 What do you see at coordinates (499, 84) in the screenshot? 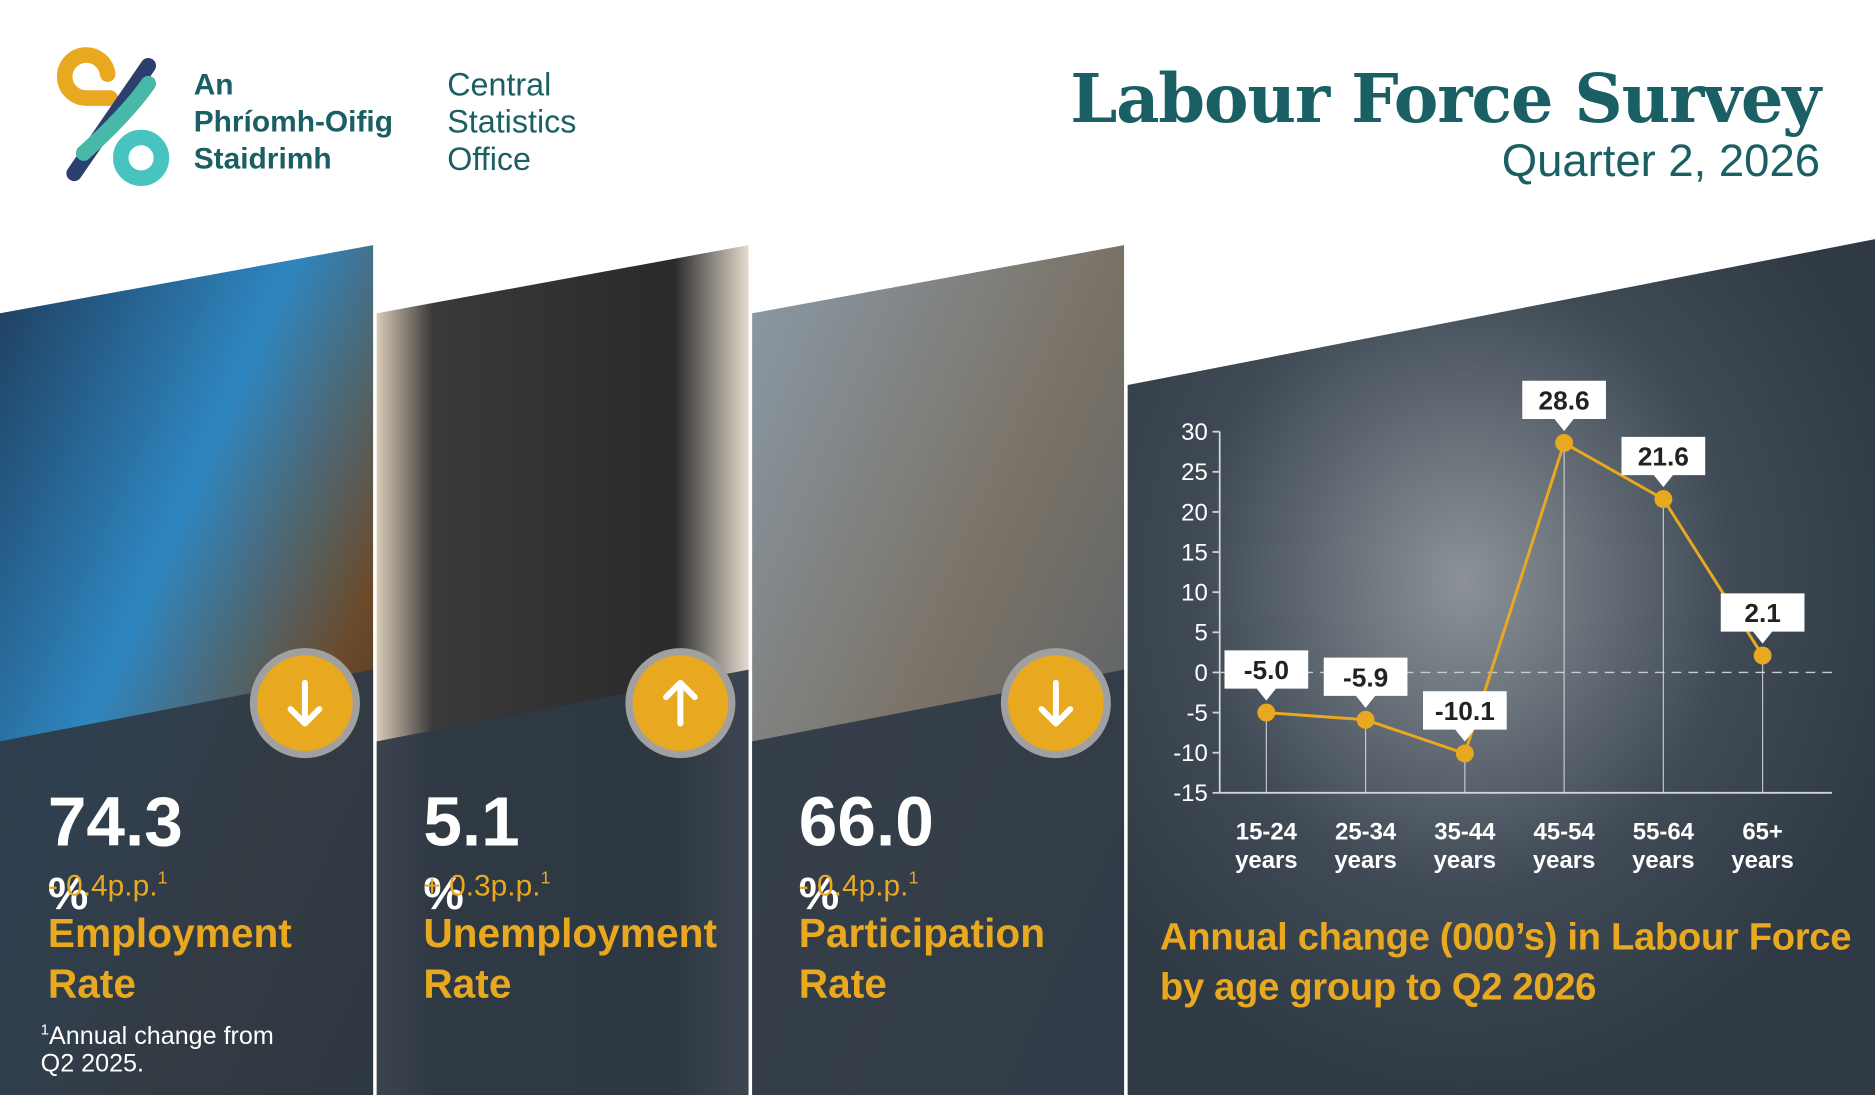
I see `org-line: Central` at bounding box center [499, 84].